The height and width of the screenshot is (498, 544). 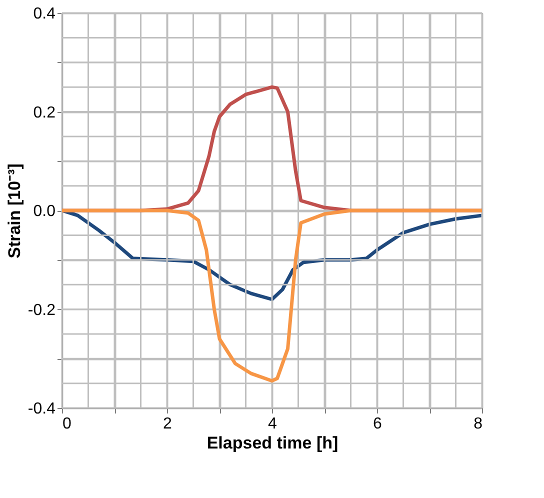 What do you see at coordinates (42, 310) in the screenshot?
I see `y-tick-label: -0.2` at bounding box center [42, 310].